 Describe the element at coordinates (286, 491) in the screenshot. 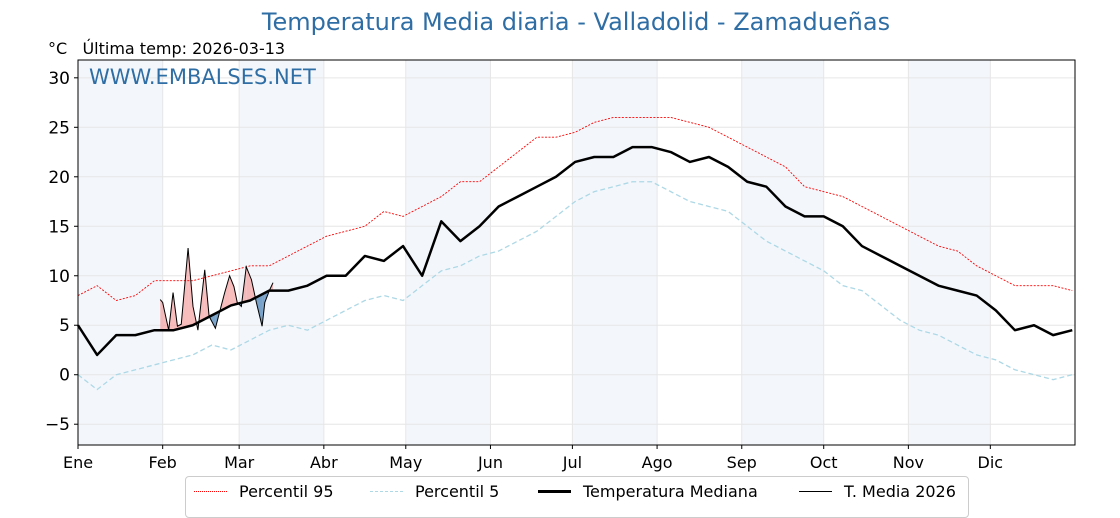

I see `legend-label: Percentil 95` at that location.